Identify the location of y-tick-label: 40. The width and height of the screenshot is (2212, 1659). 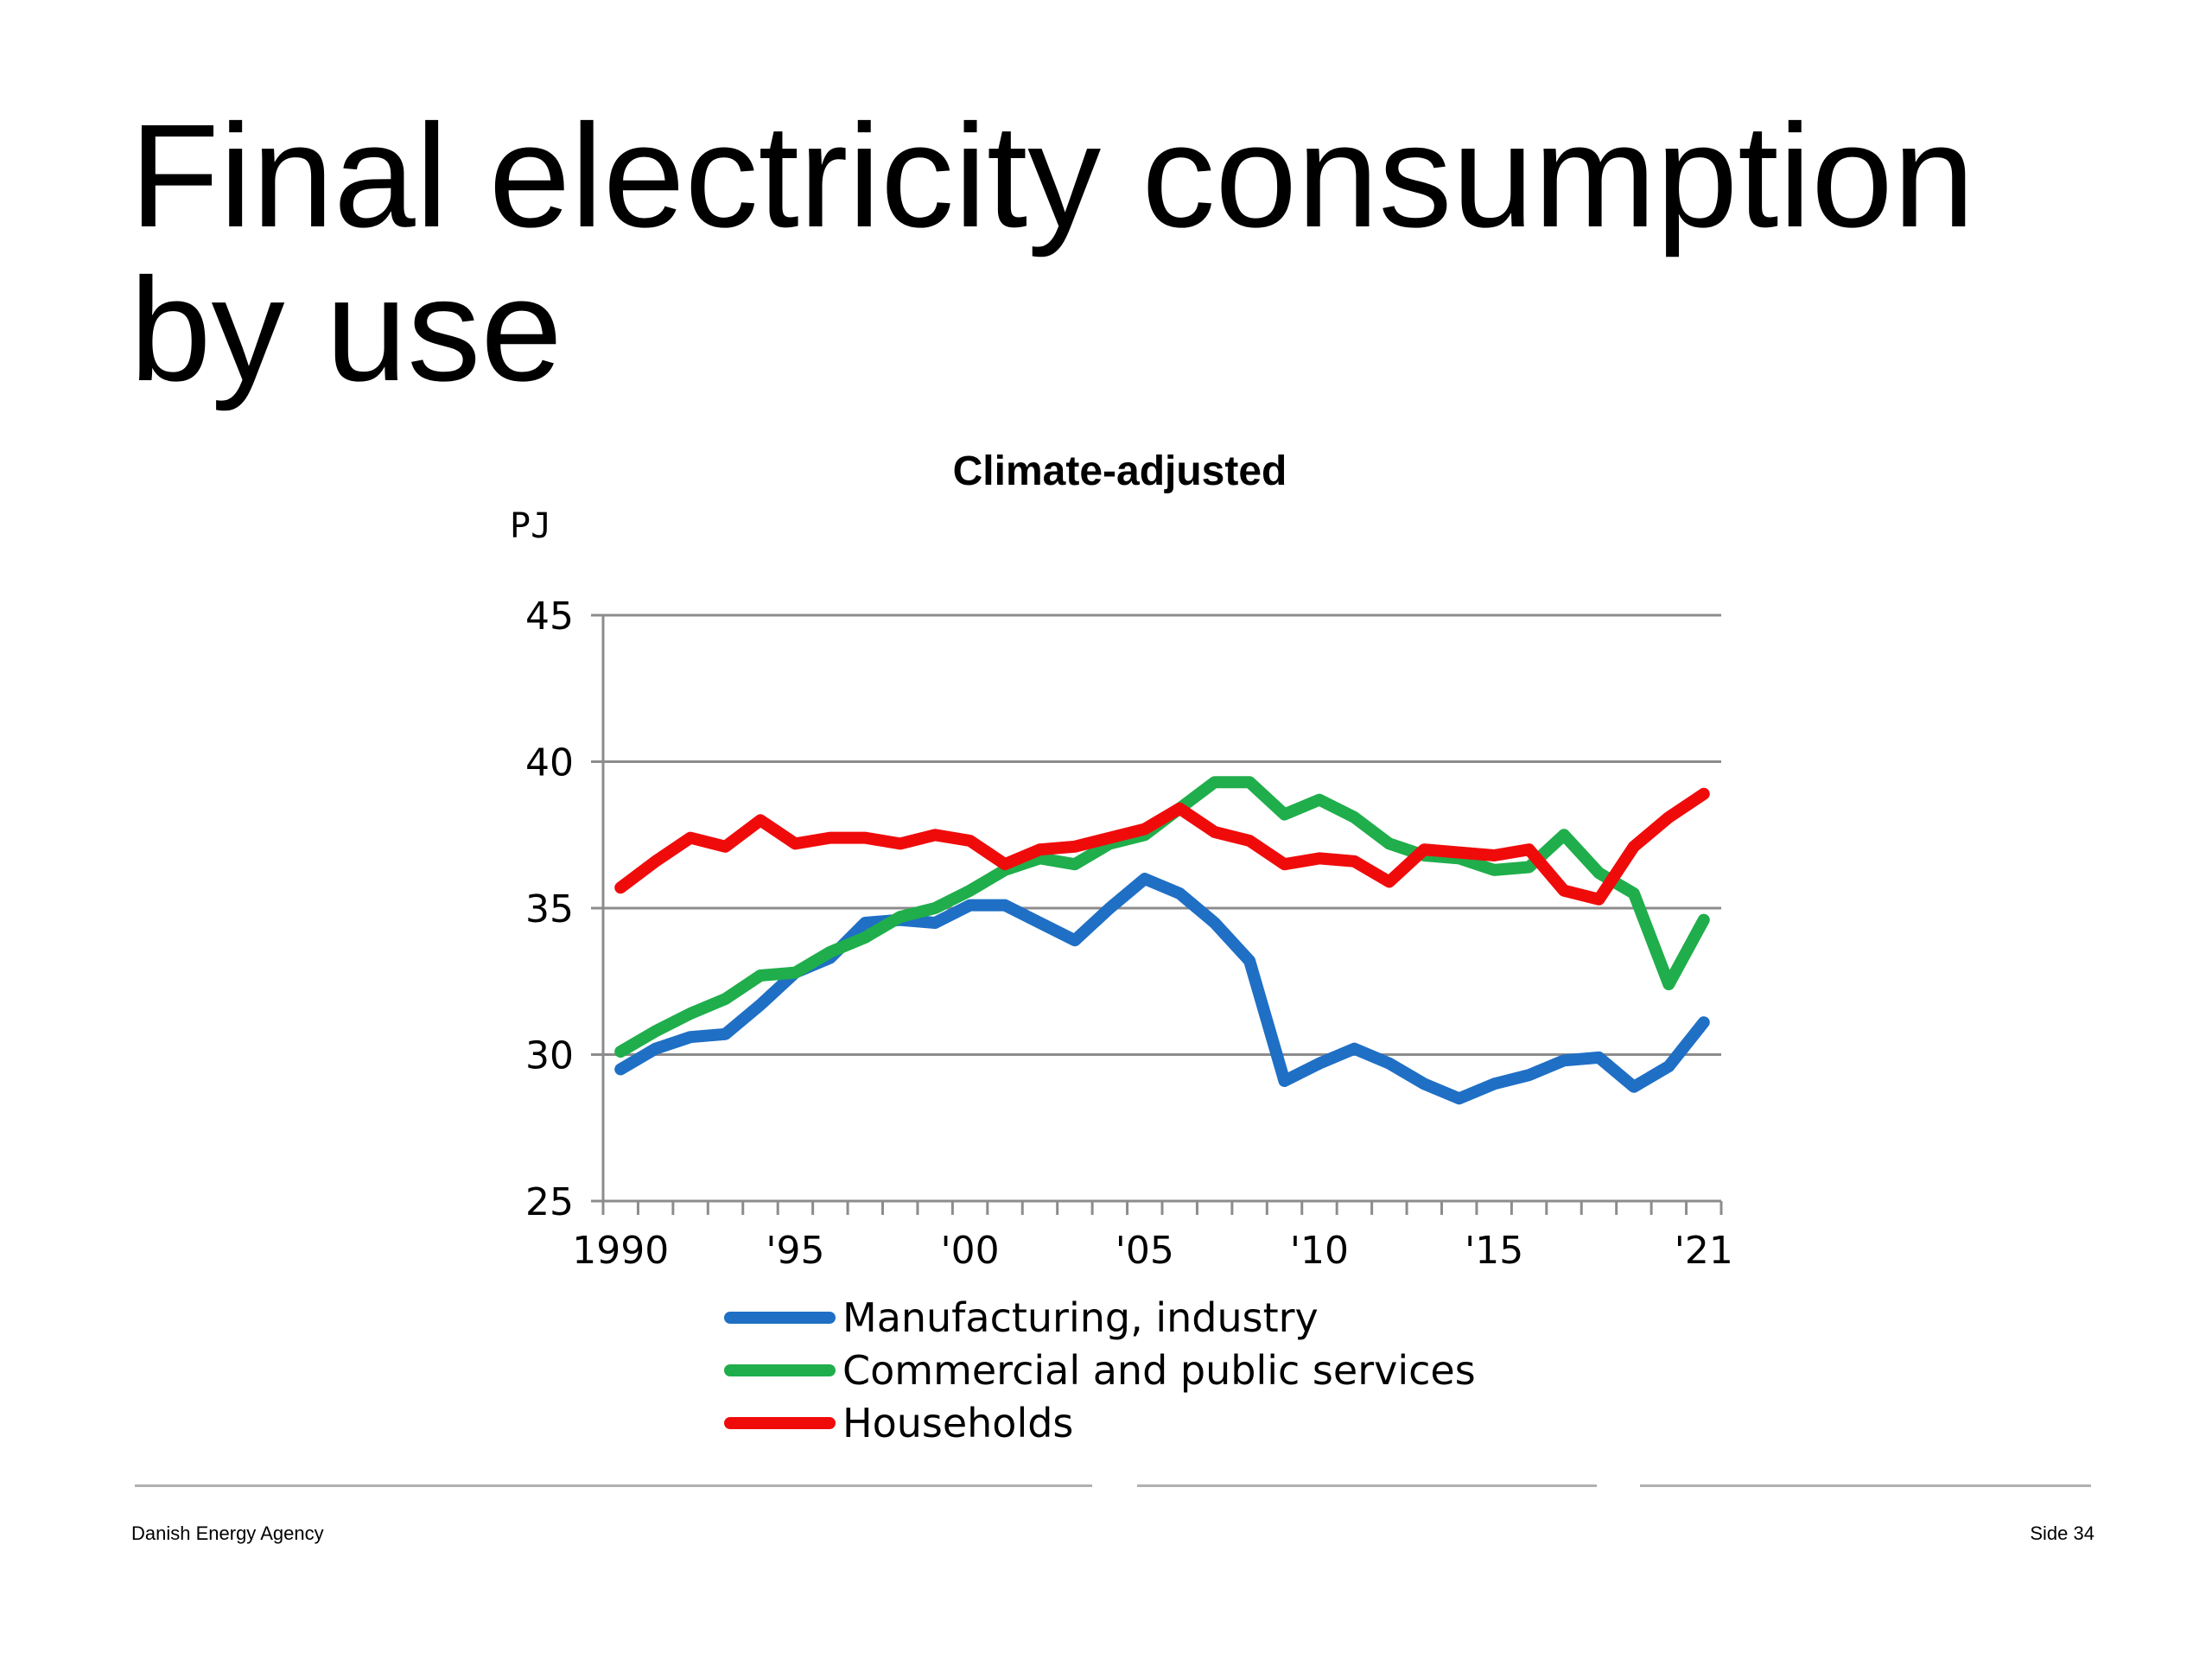
(549, 763).